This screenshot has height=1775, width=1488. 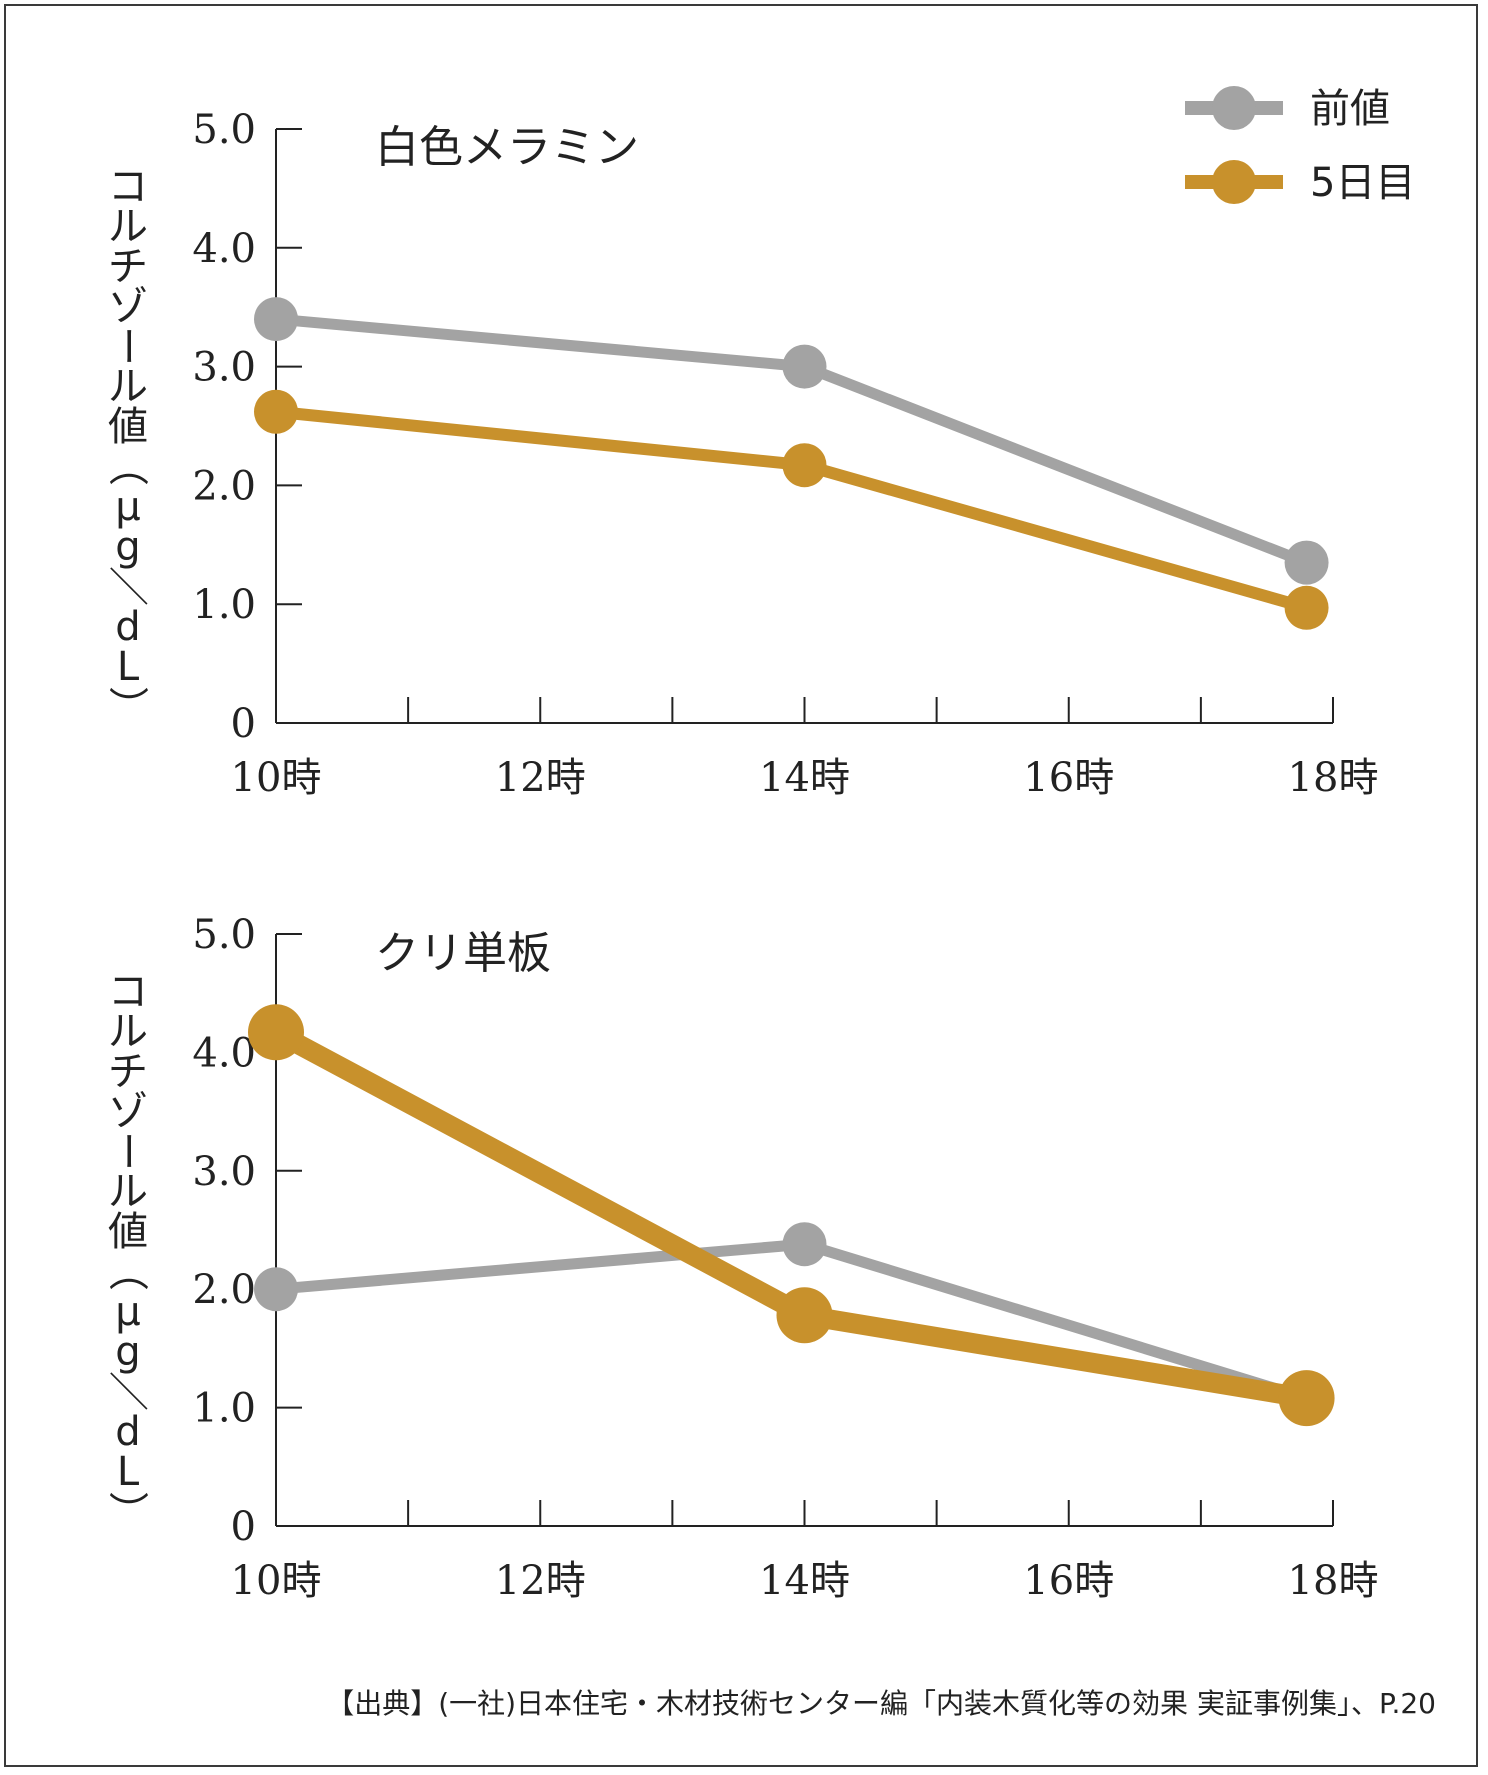 What do you see at coordinates (1350, 109) in the screenshot?
I see `legend-label-previous: 前値` at bounding box center [1350, 109].